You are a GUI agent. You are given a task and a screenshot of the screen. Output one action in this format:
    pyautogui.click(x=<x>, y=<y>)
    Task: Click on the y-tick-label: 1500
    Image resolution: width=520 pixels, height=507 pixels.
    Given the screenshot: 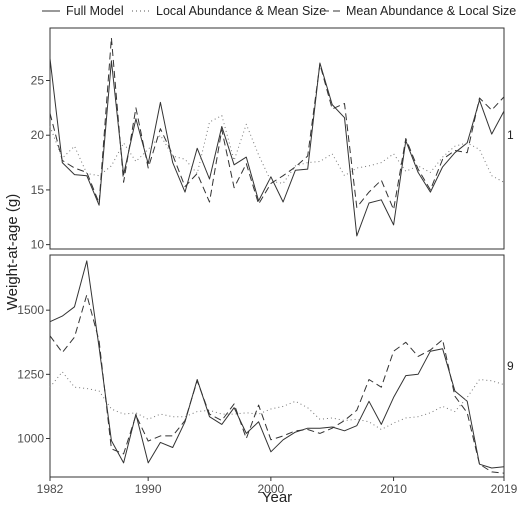 What is the action you would take?
    pyautogui.click(x=30, y=310)
    